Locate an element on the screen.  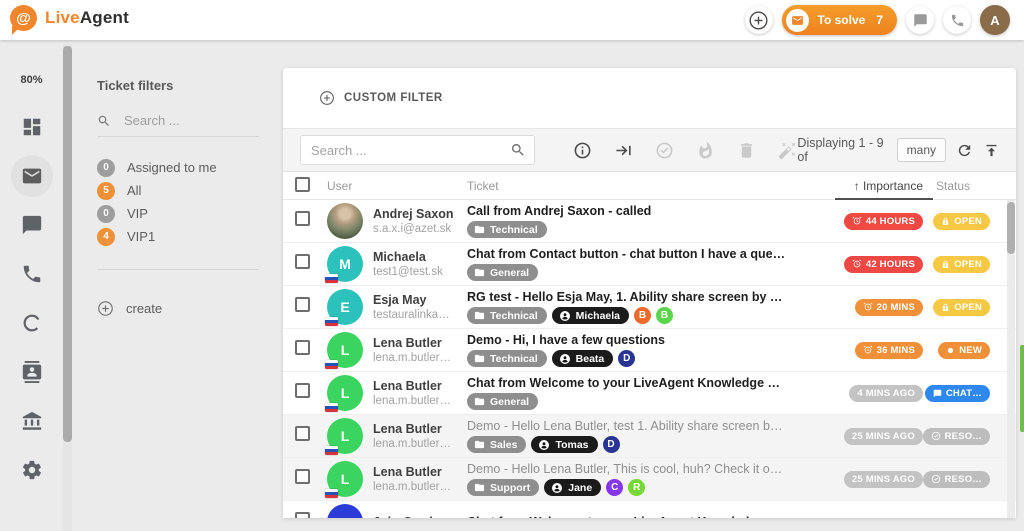
brand-text: LiveAgent is located at coordinates (87, 18).